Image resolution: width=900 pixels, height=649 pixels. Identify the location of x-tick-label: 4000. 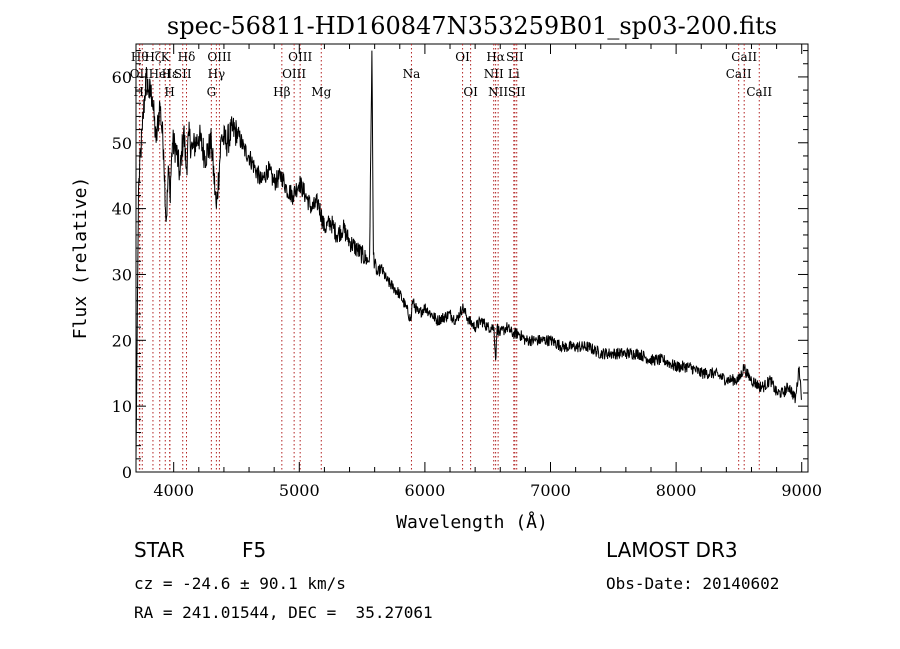
(173, 490).